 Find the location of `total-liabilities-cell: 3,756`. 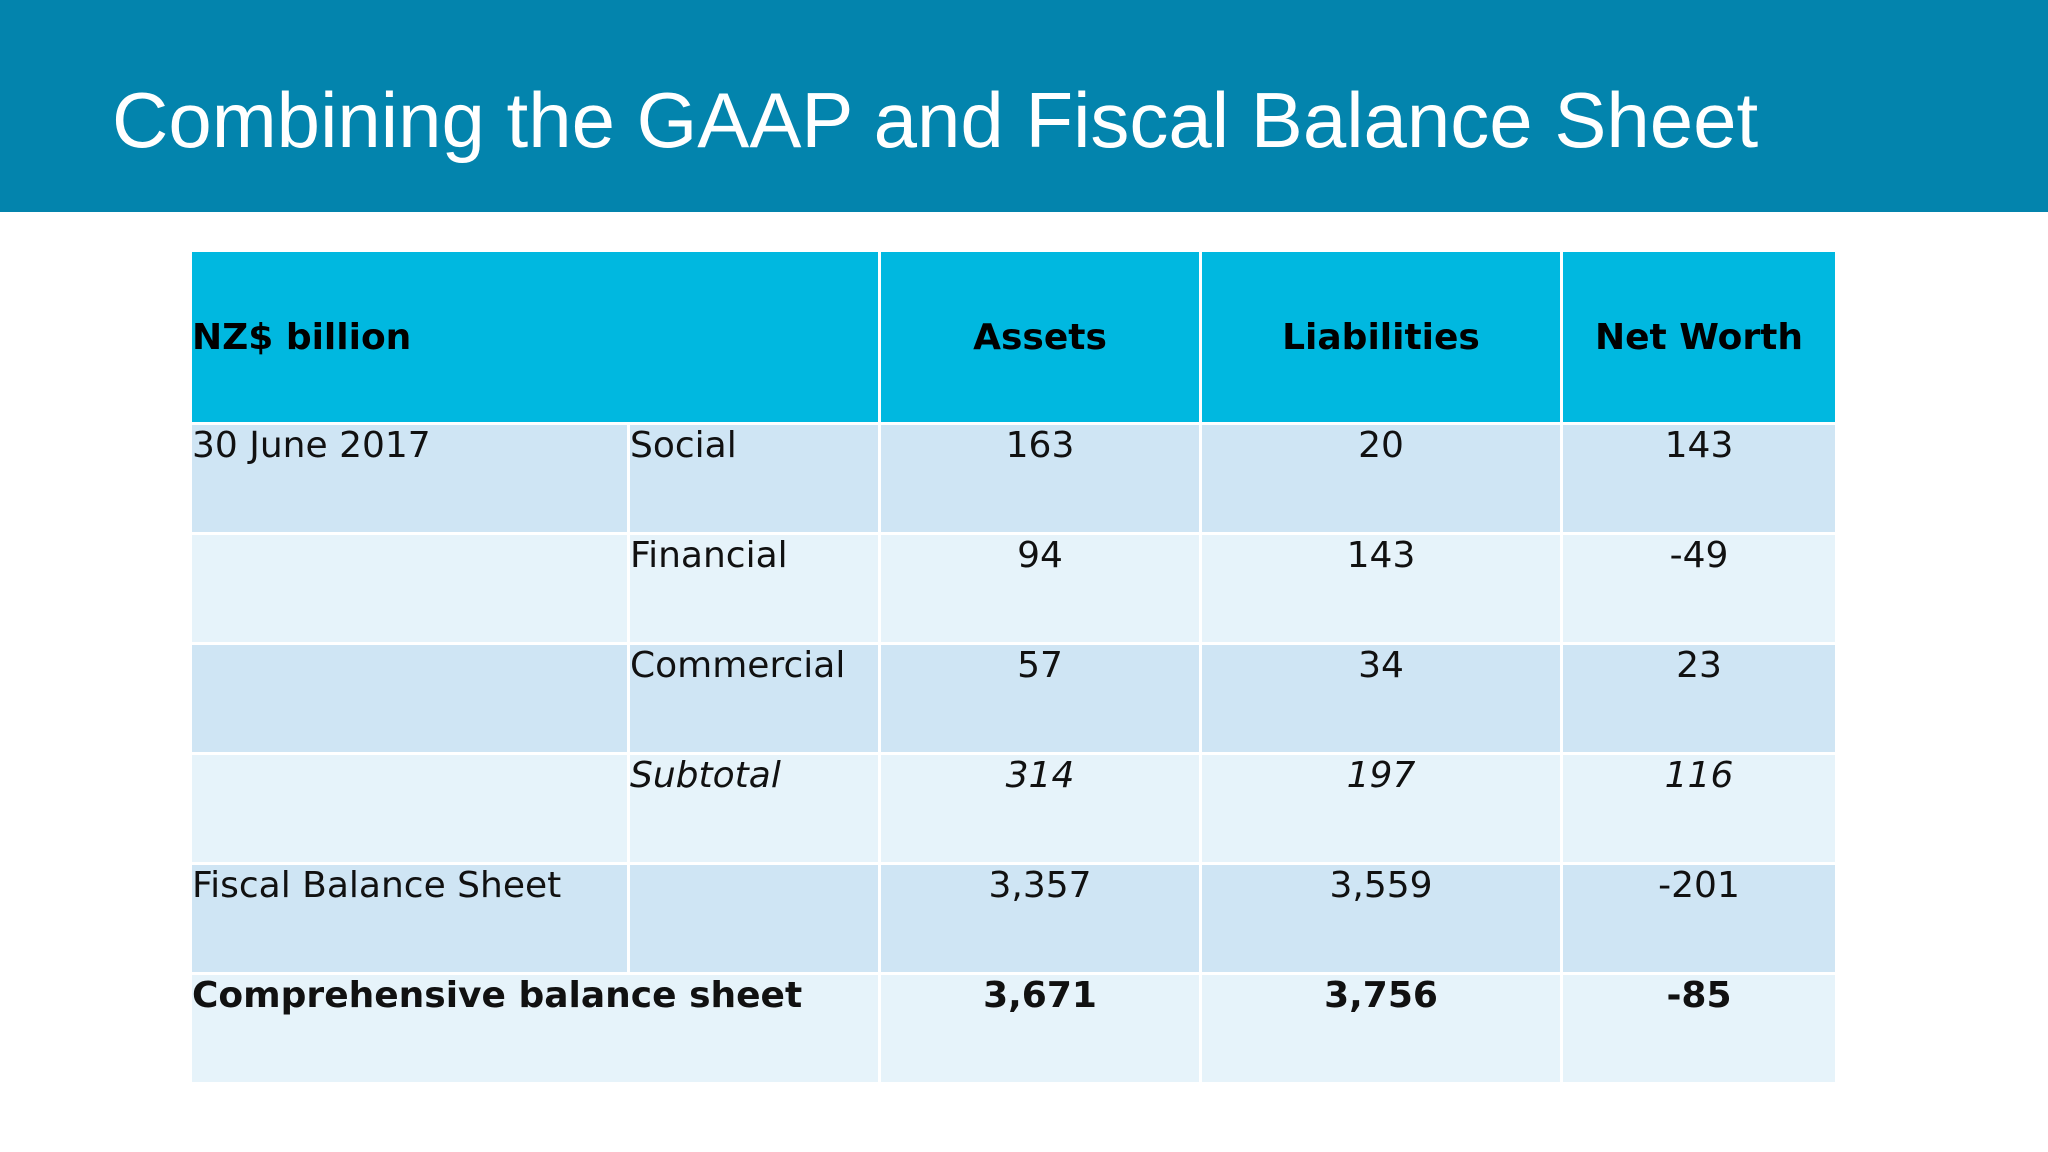

total-liabilities-cell: 3,756 is located at coordinates (1381, 1028).